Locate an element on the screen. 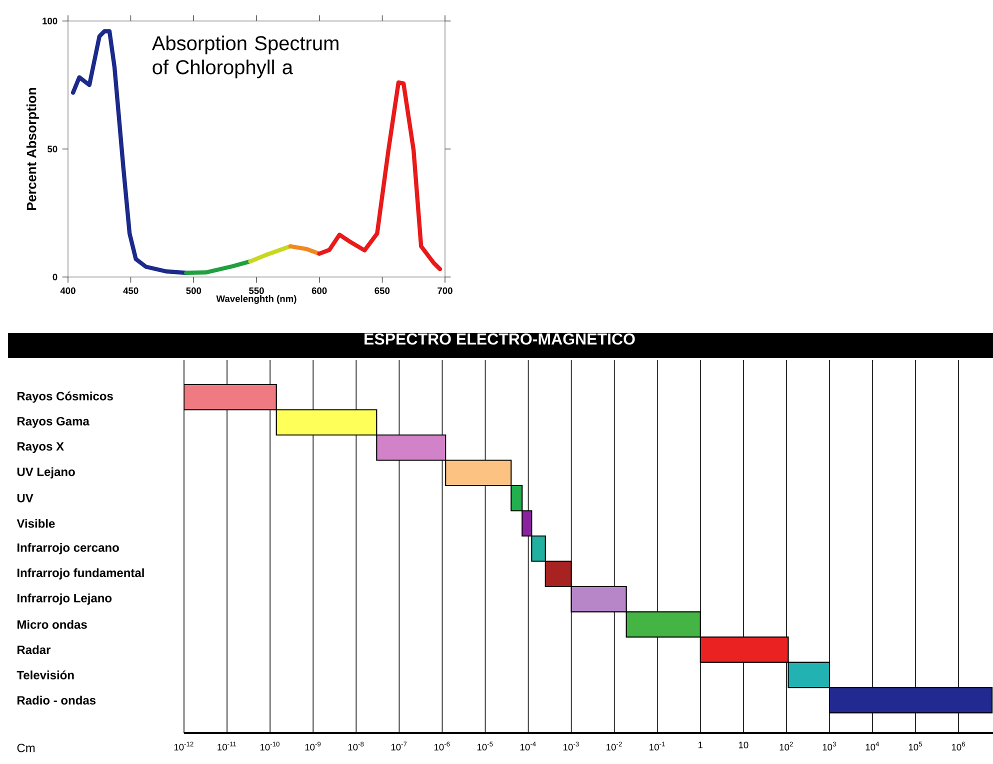 Image resolution: width=993 pixels, height=764 pixels. x-tick-label: 10 is located at coordinates (743, 745).